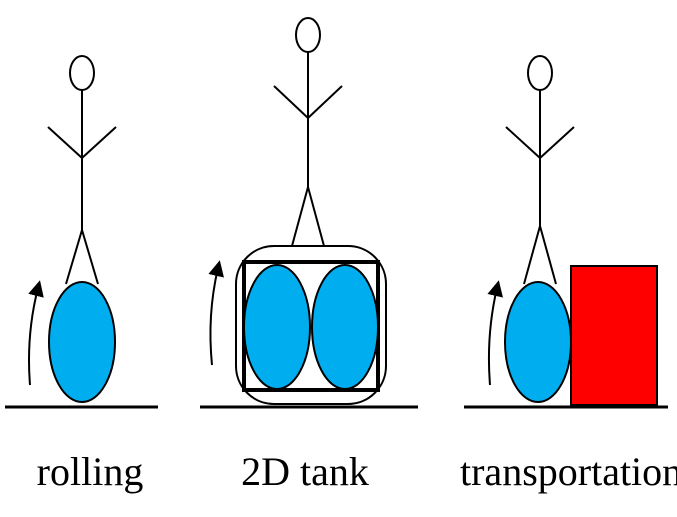 This screenshot has height=517, width=677. I want to click on wheel-transportation, so click(538, 342).